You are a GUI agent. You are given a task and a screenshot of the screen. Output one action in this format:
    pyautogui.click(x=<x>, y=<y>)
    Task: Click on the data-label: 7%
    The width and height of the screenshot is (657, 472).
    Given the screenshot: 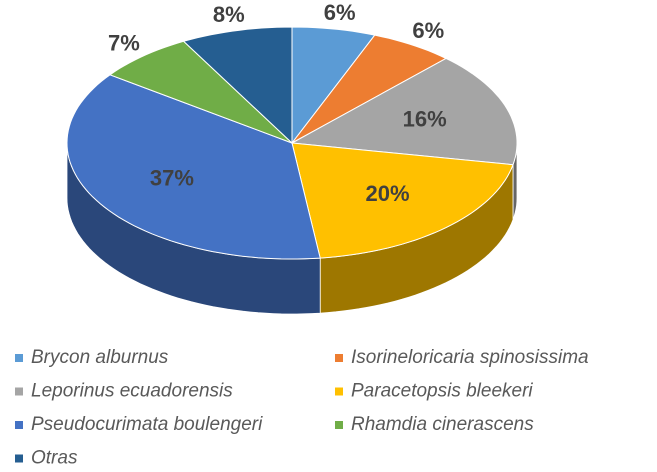 What is the action you would take?
    pyautogui.click(x=124, y=42)
    